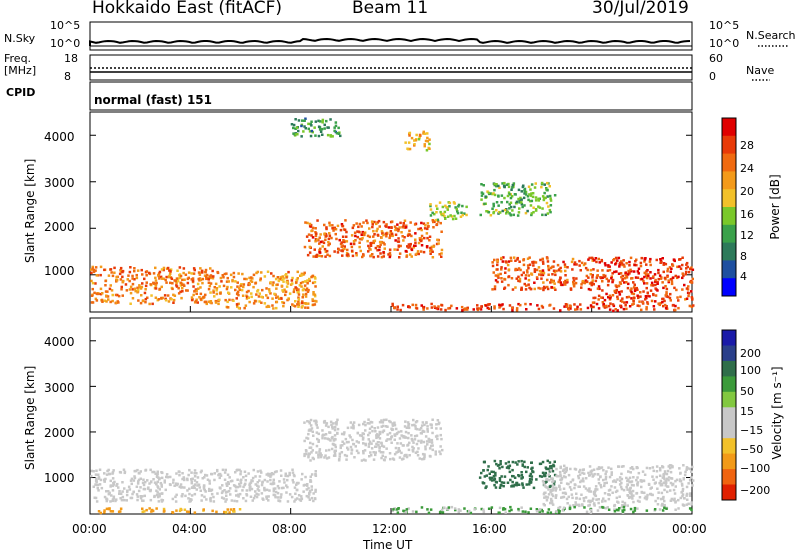 This screenshot has width=800, height=554. I want to click on vel-cb-tick-100: 100, so click(750, 370).